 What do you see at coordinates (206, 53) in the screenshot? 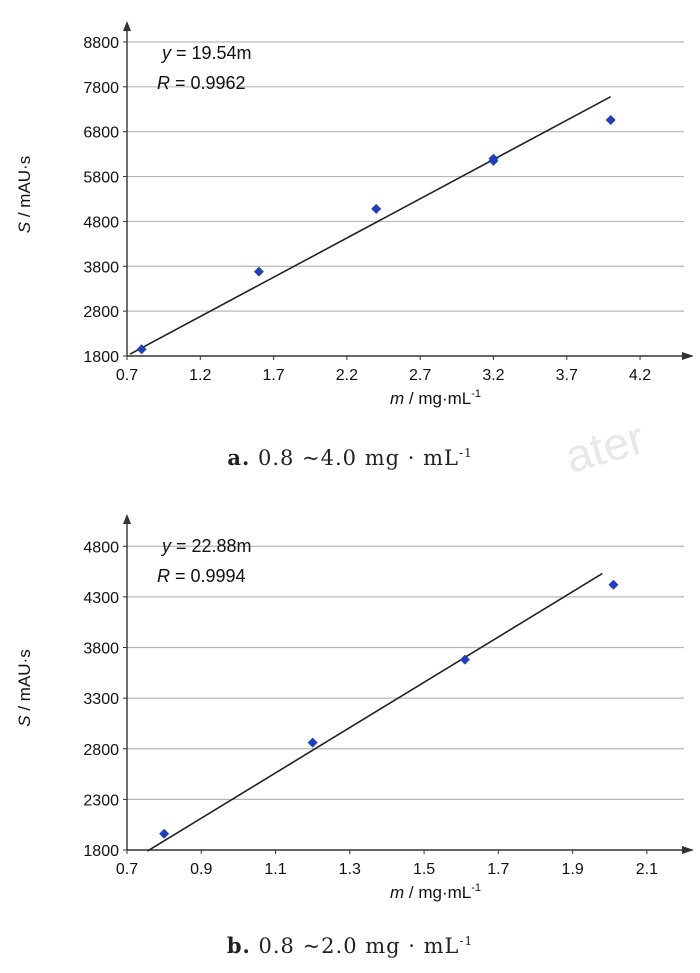
I see `chart-a-equation: y = 19.54m` at bounding box center [206, 53].